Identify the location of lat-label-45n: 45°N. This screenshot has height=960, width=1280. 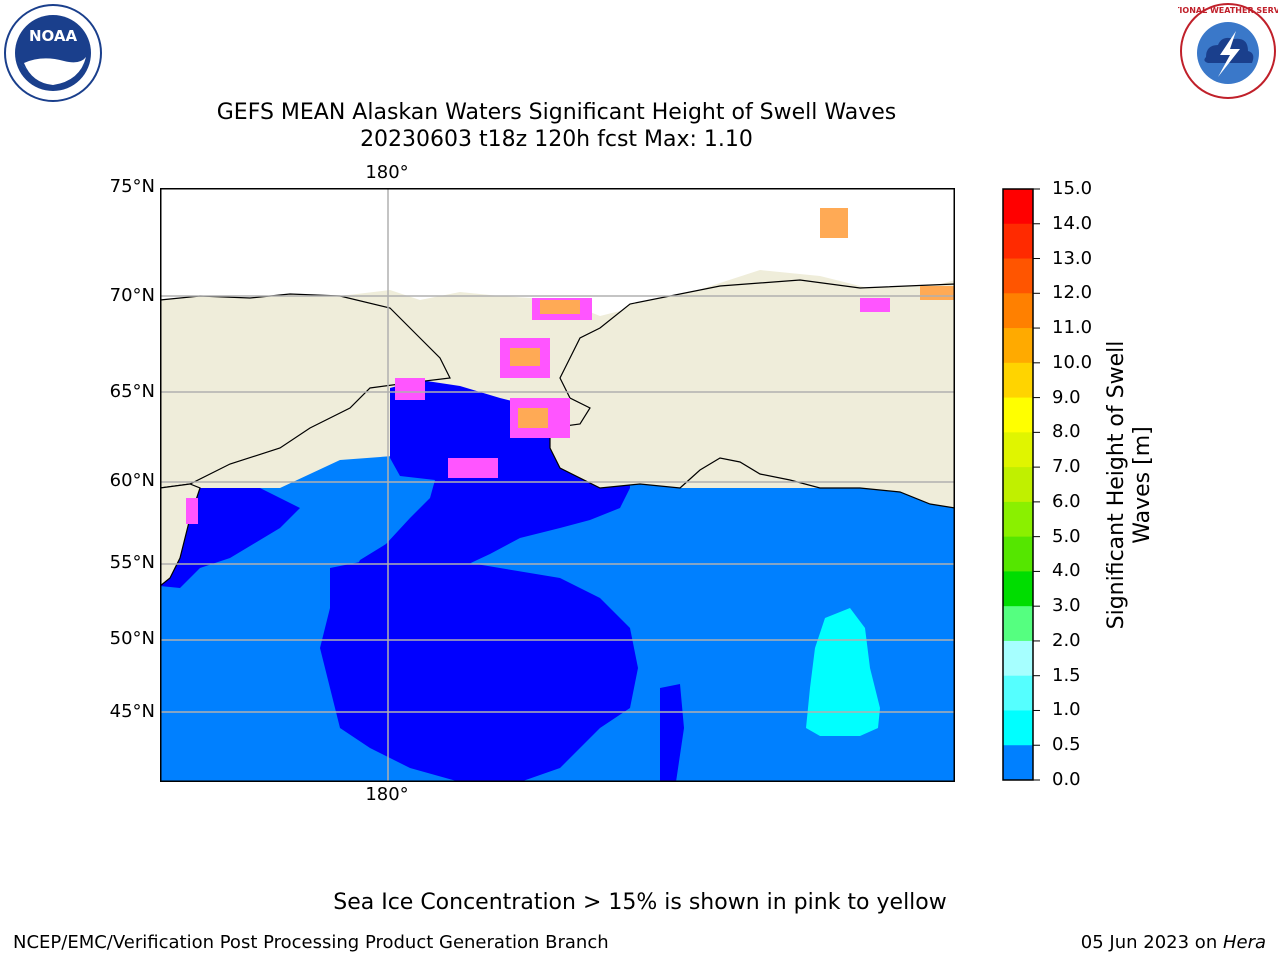
(132, 711).